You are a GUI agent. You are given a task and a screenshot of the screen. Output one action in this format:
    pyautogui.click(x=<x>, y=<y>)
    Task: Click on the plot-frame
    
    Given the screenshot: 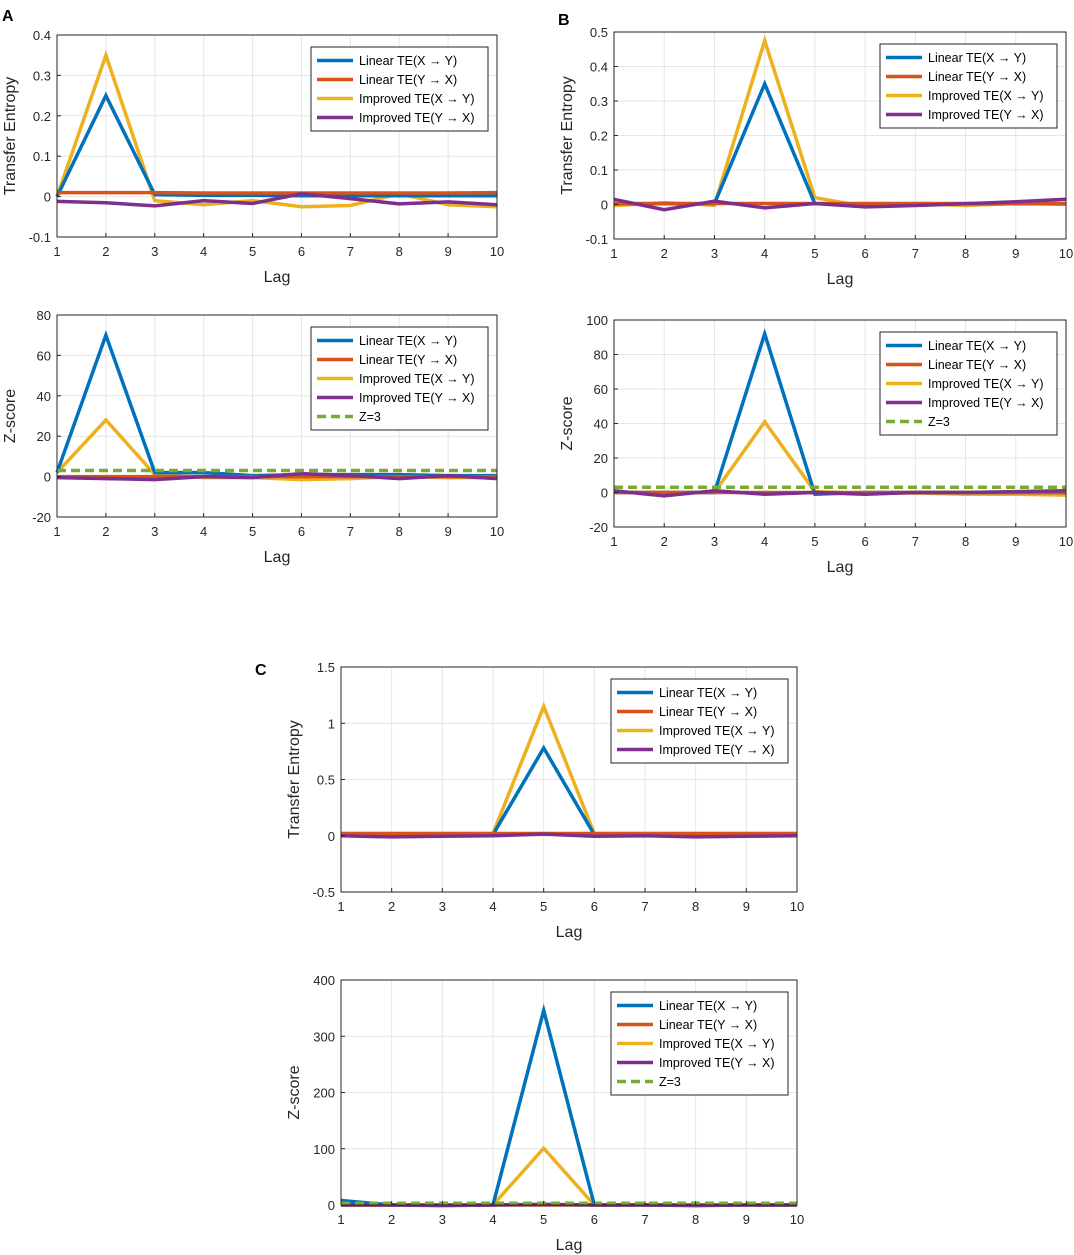 What is the action you would take?
    pyautogui.click(x=277, y=416)
    